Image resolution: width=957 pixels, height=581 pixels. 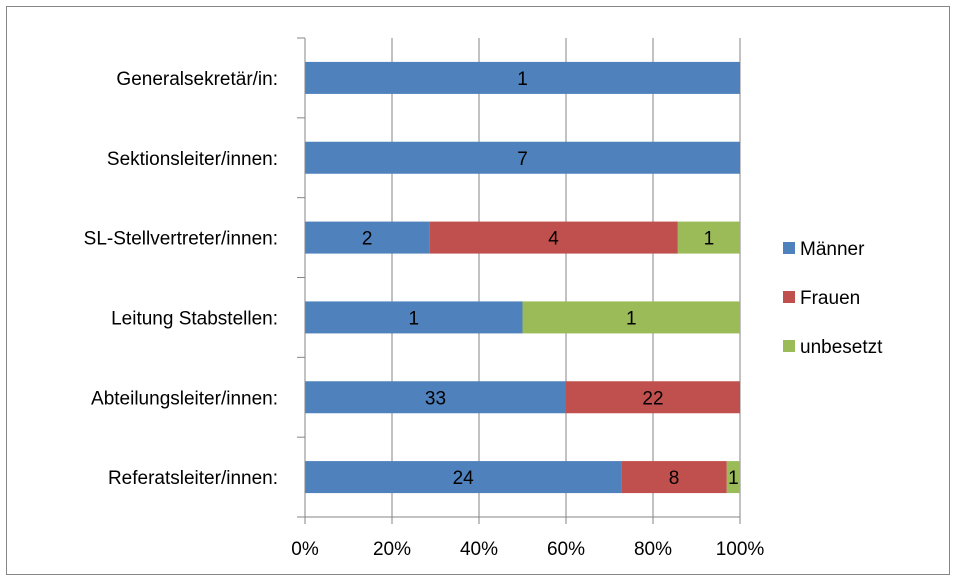 I want to click on category-label: Generalsekretär/in:, so click(x=197, y=79).